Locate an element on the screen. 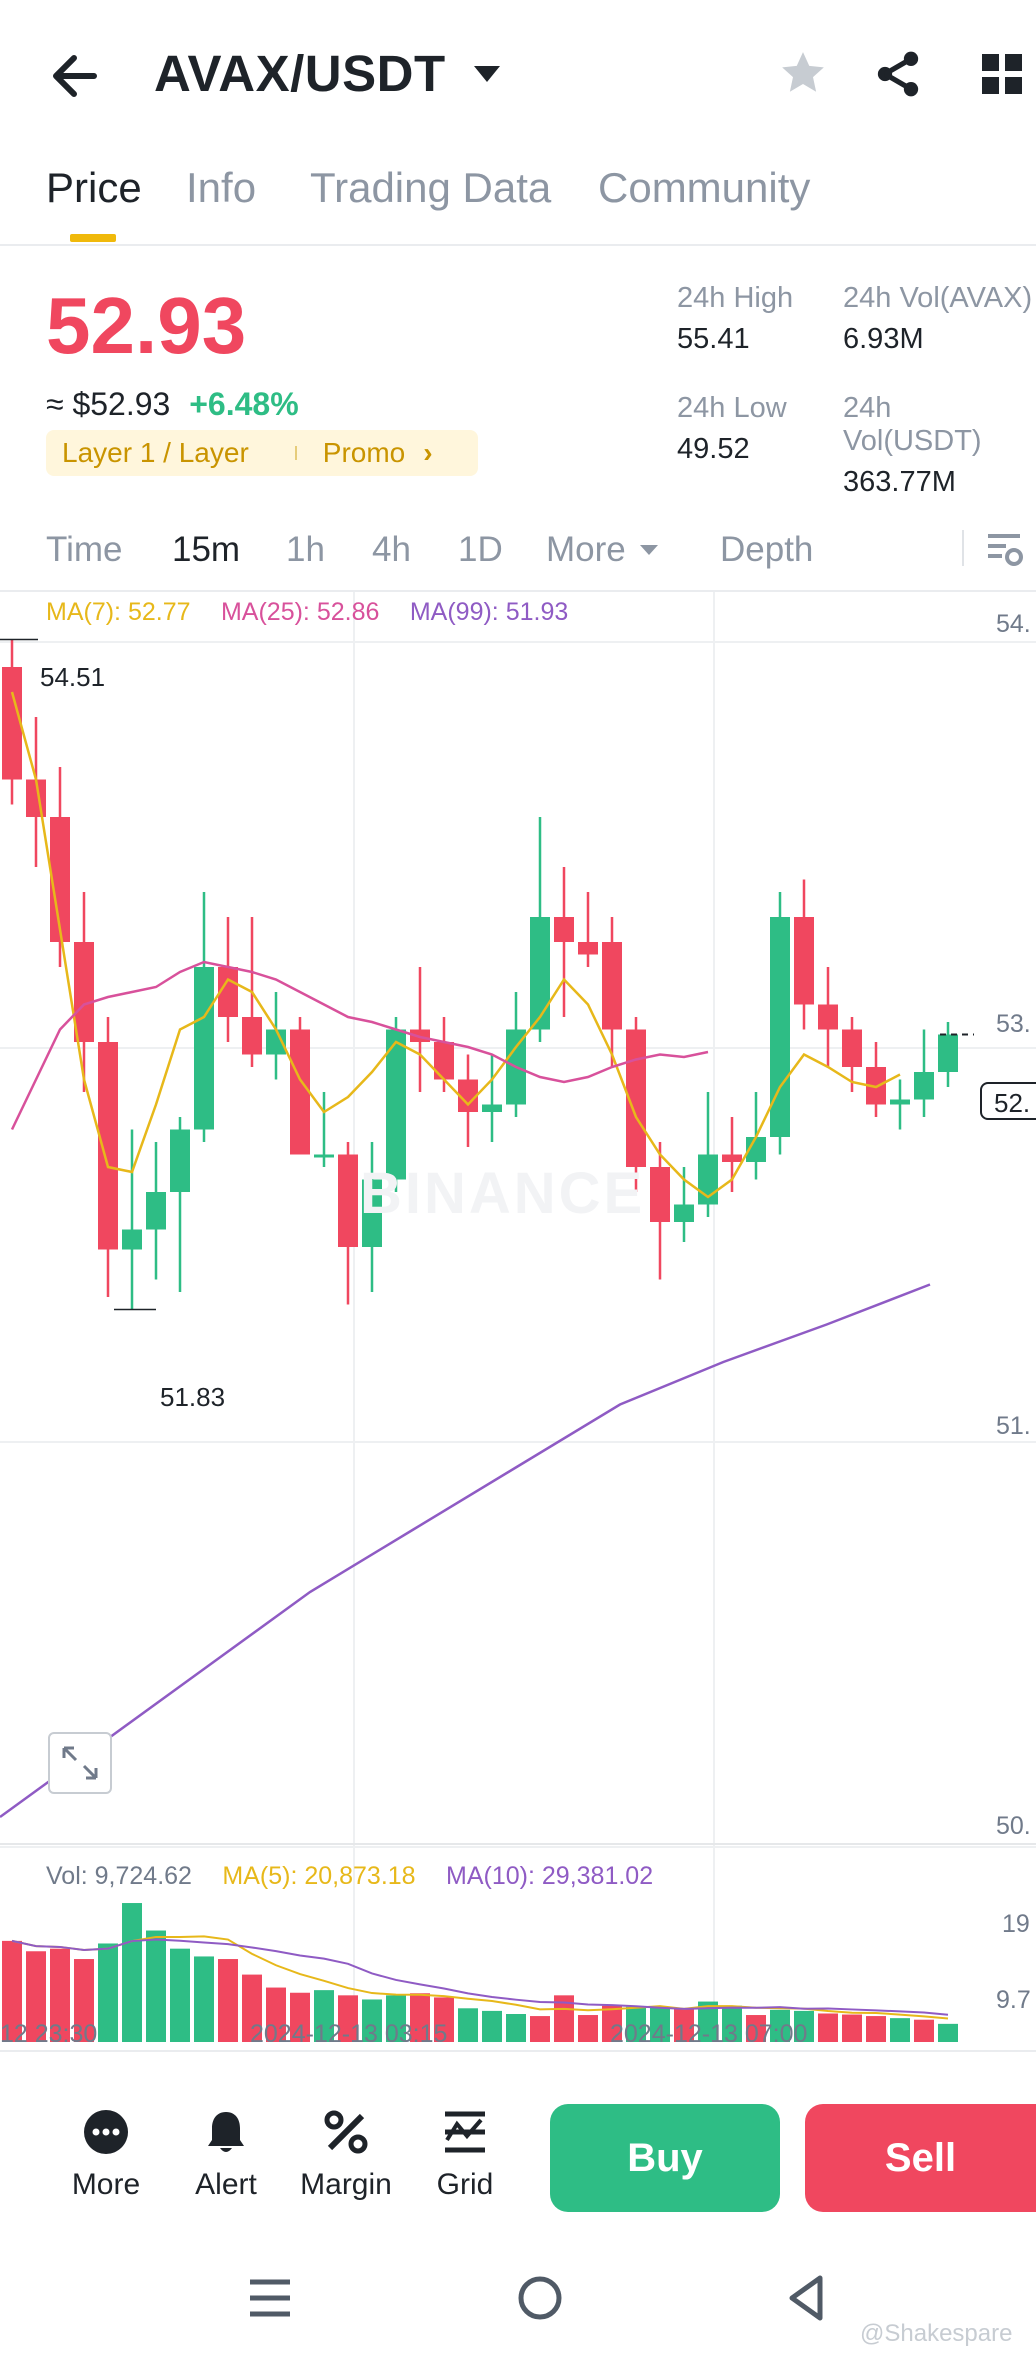  tab-community: Community is located at coordinates (704, 187).